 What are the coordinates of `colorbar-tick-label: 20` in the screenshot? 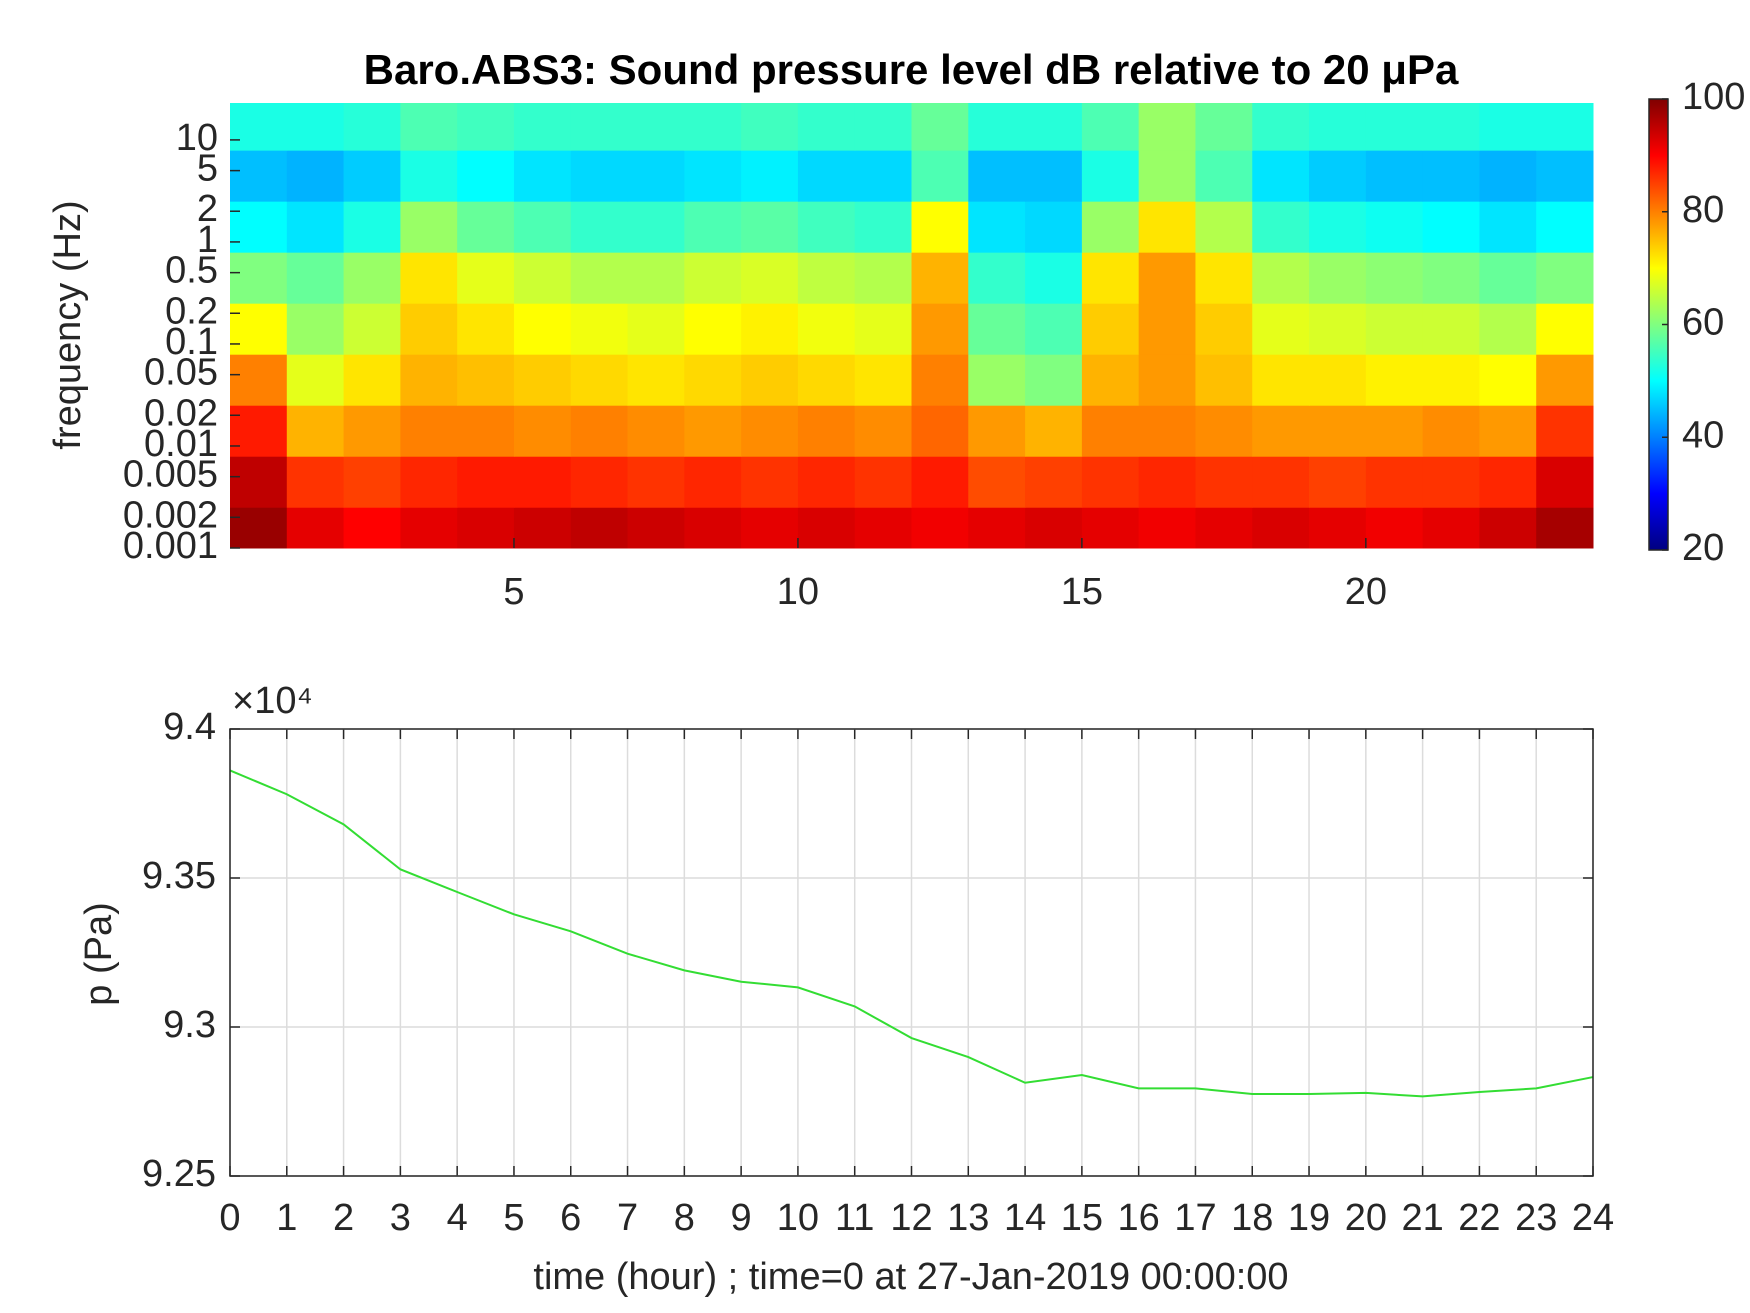 It's located at (1703, 548).